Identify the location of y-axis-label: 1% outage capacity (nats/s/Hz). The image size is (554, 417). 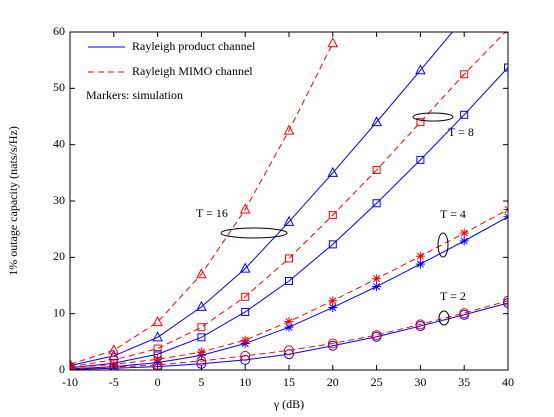
(13, 201).